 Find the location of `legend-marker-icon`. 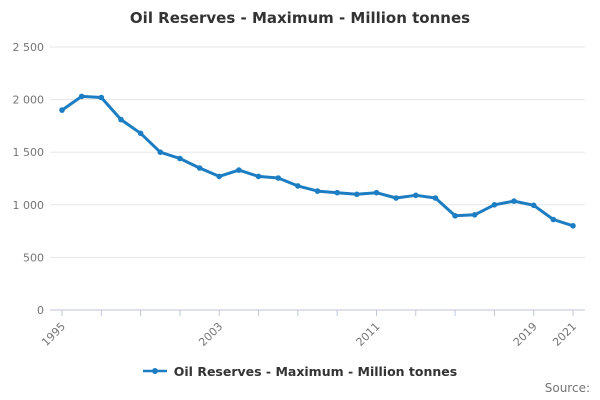

legend-marker-icon is located at coordinates (154, 371).